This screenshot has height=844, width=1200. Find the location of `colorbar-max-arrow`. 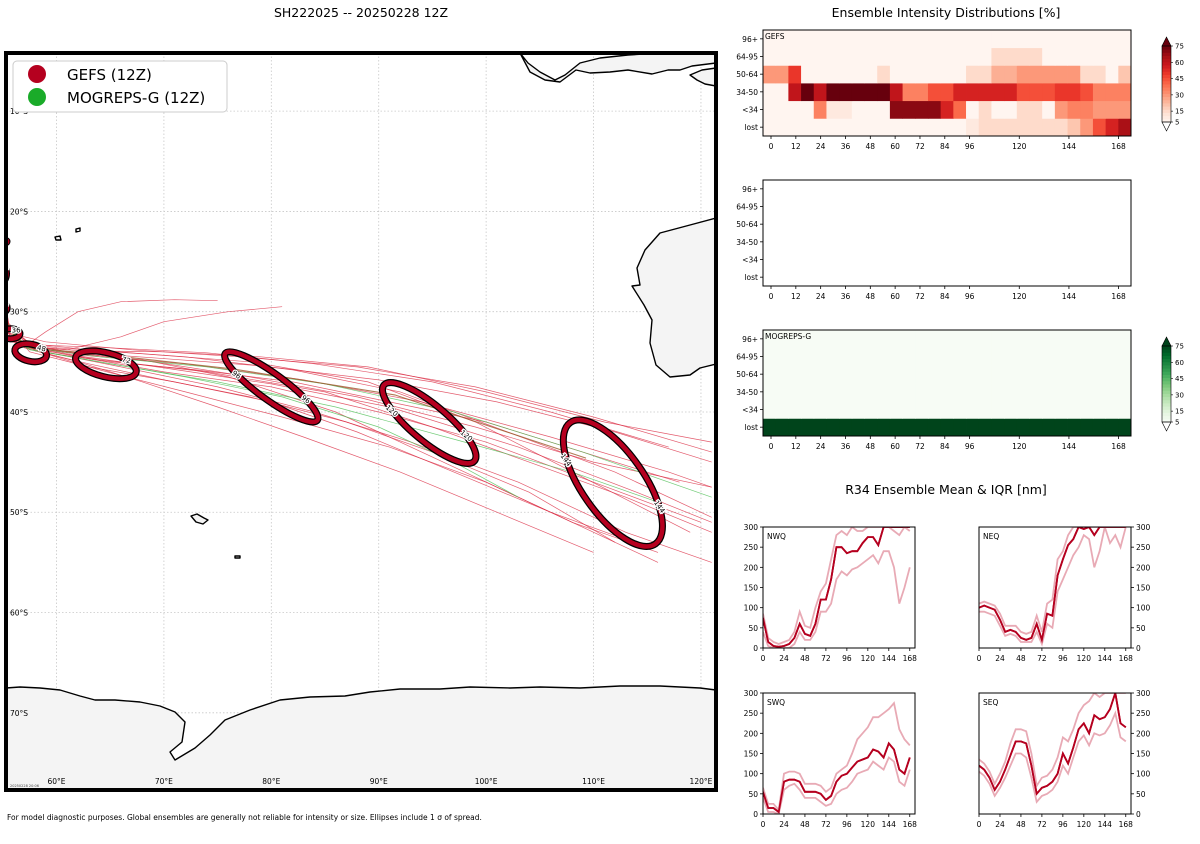

colorbar-max-arrow is located at coordinates (1166, 341).